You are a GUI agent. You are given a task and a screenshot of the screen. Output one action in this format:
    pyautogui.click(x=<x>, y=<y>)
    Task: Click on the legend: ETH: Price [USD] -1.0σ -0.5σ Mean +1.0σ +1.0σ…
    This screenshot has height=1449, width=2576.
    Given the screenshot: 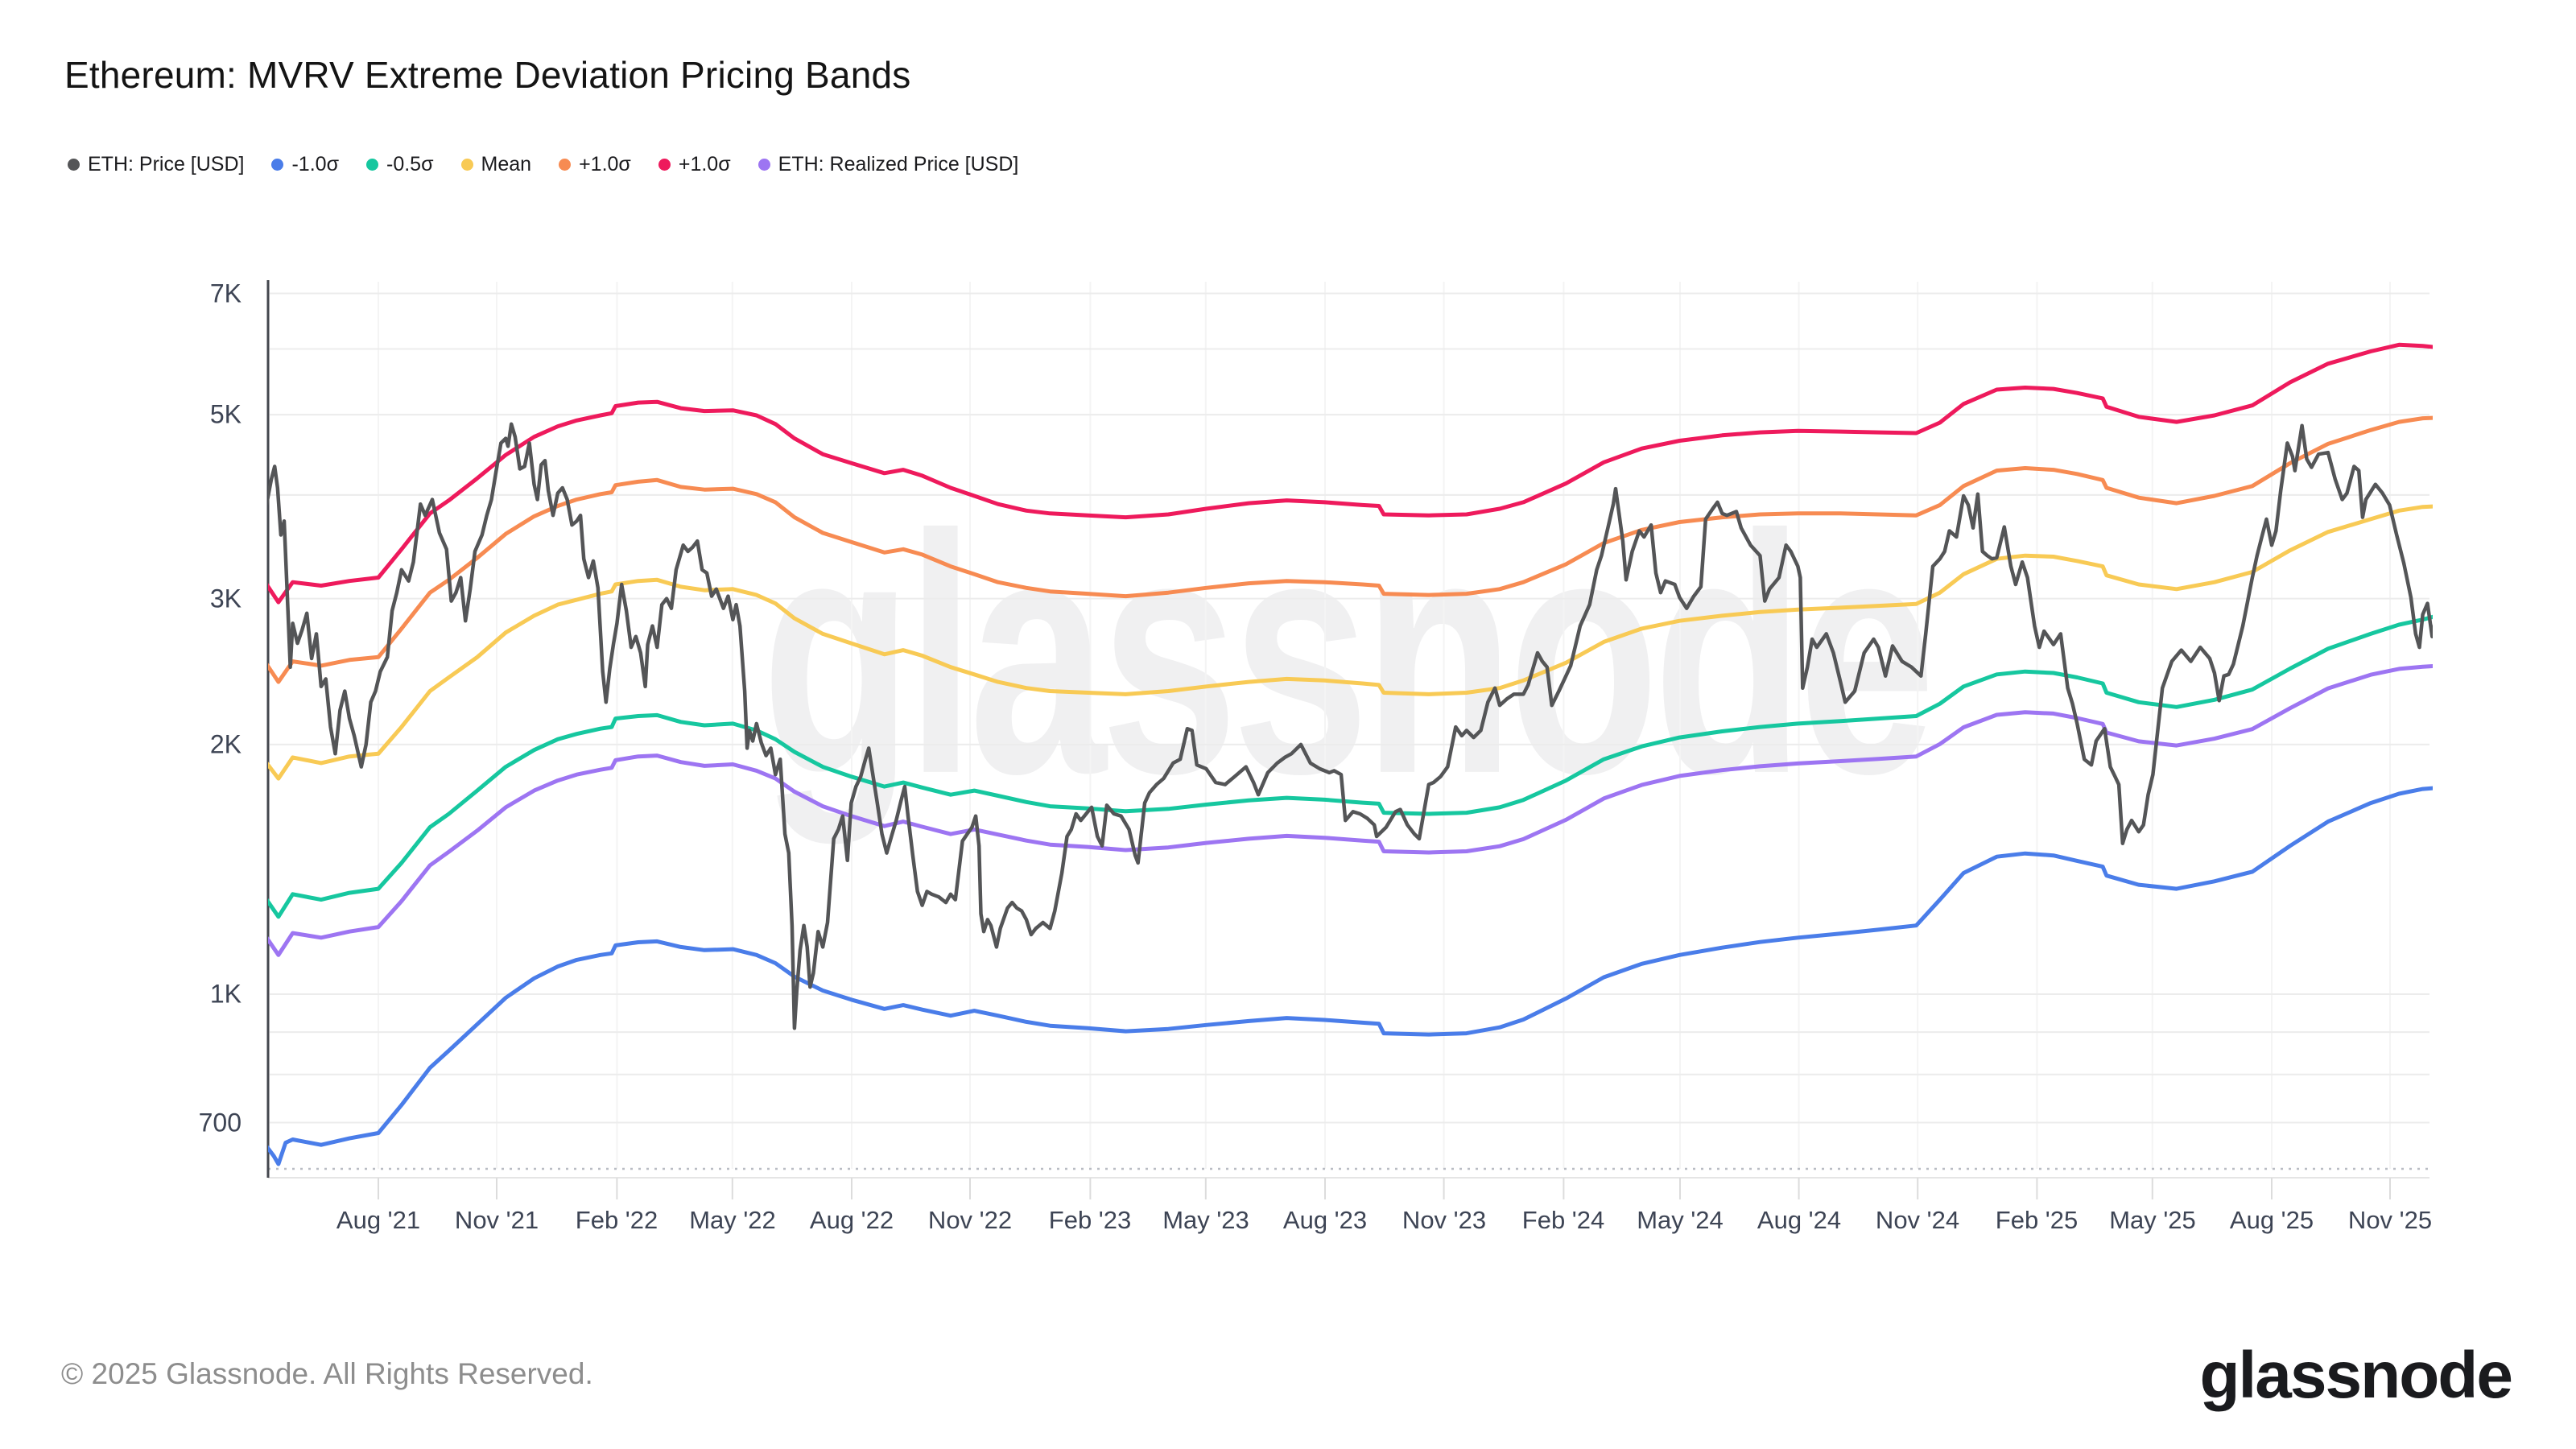 What is the action you would take?
    pyautogui.click(x=543, y=164)
    